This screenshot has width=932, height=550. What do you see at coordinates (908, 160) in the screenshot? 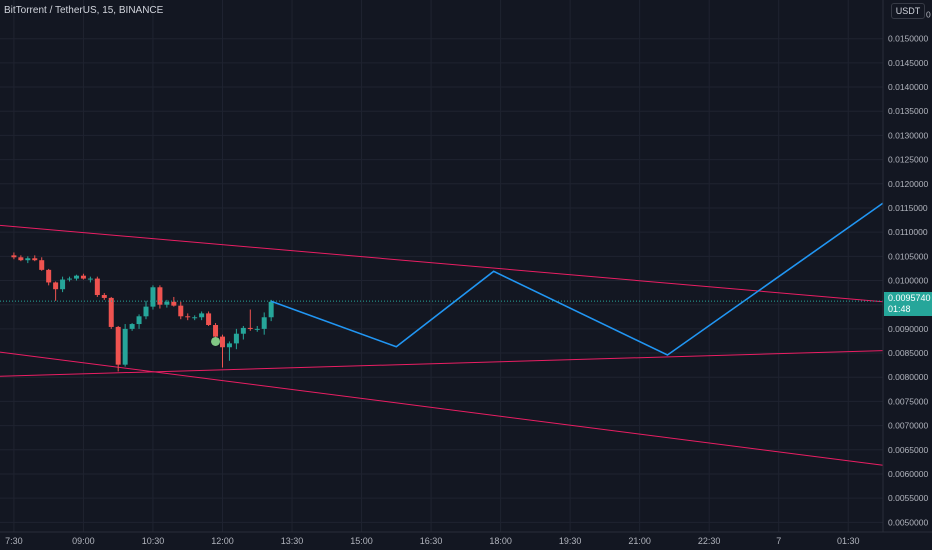
I see `price-tick-label: 0.0125000` at bounding box center [908, 160].